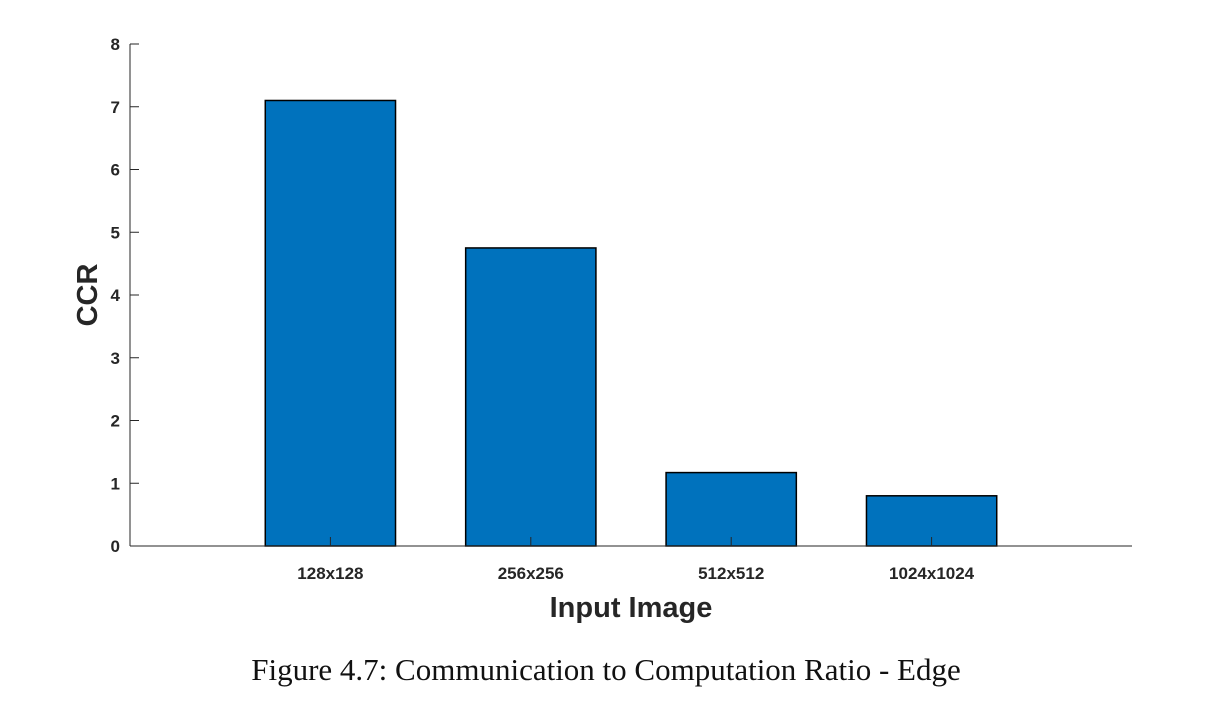 This screenshot has width=1212, height=716. What do you see at coordinates (330, 573) in the screenshot?
I see `x-tick-label: 128x128` at bounding box center [330, 573].